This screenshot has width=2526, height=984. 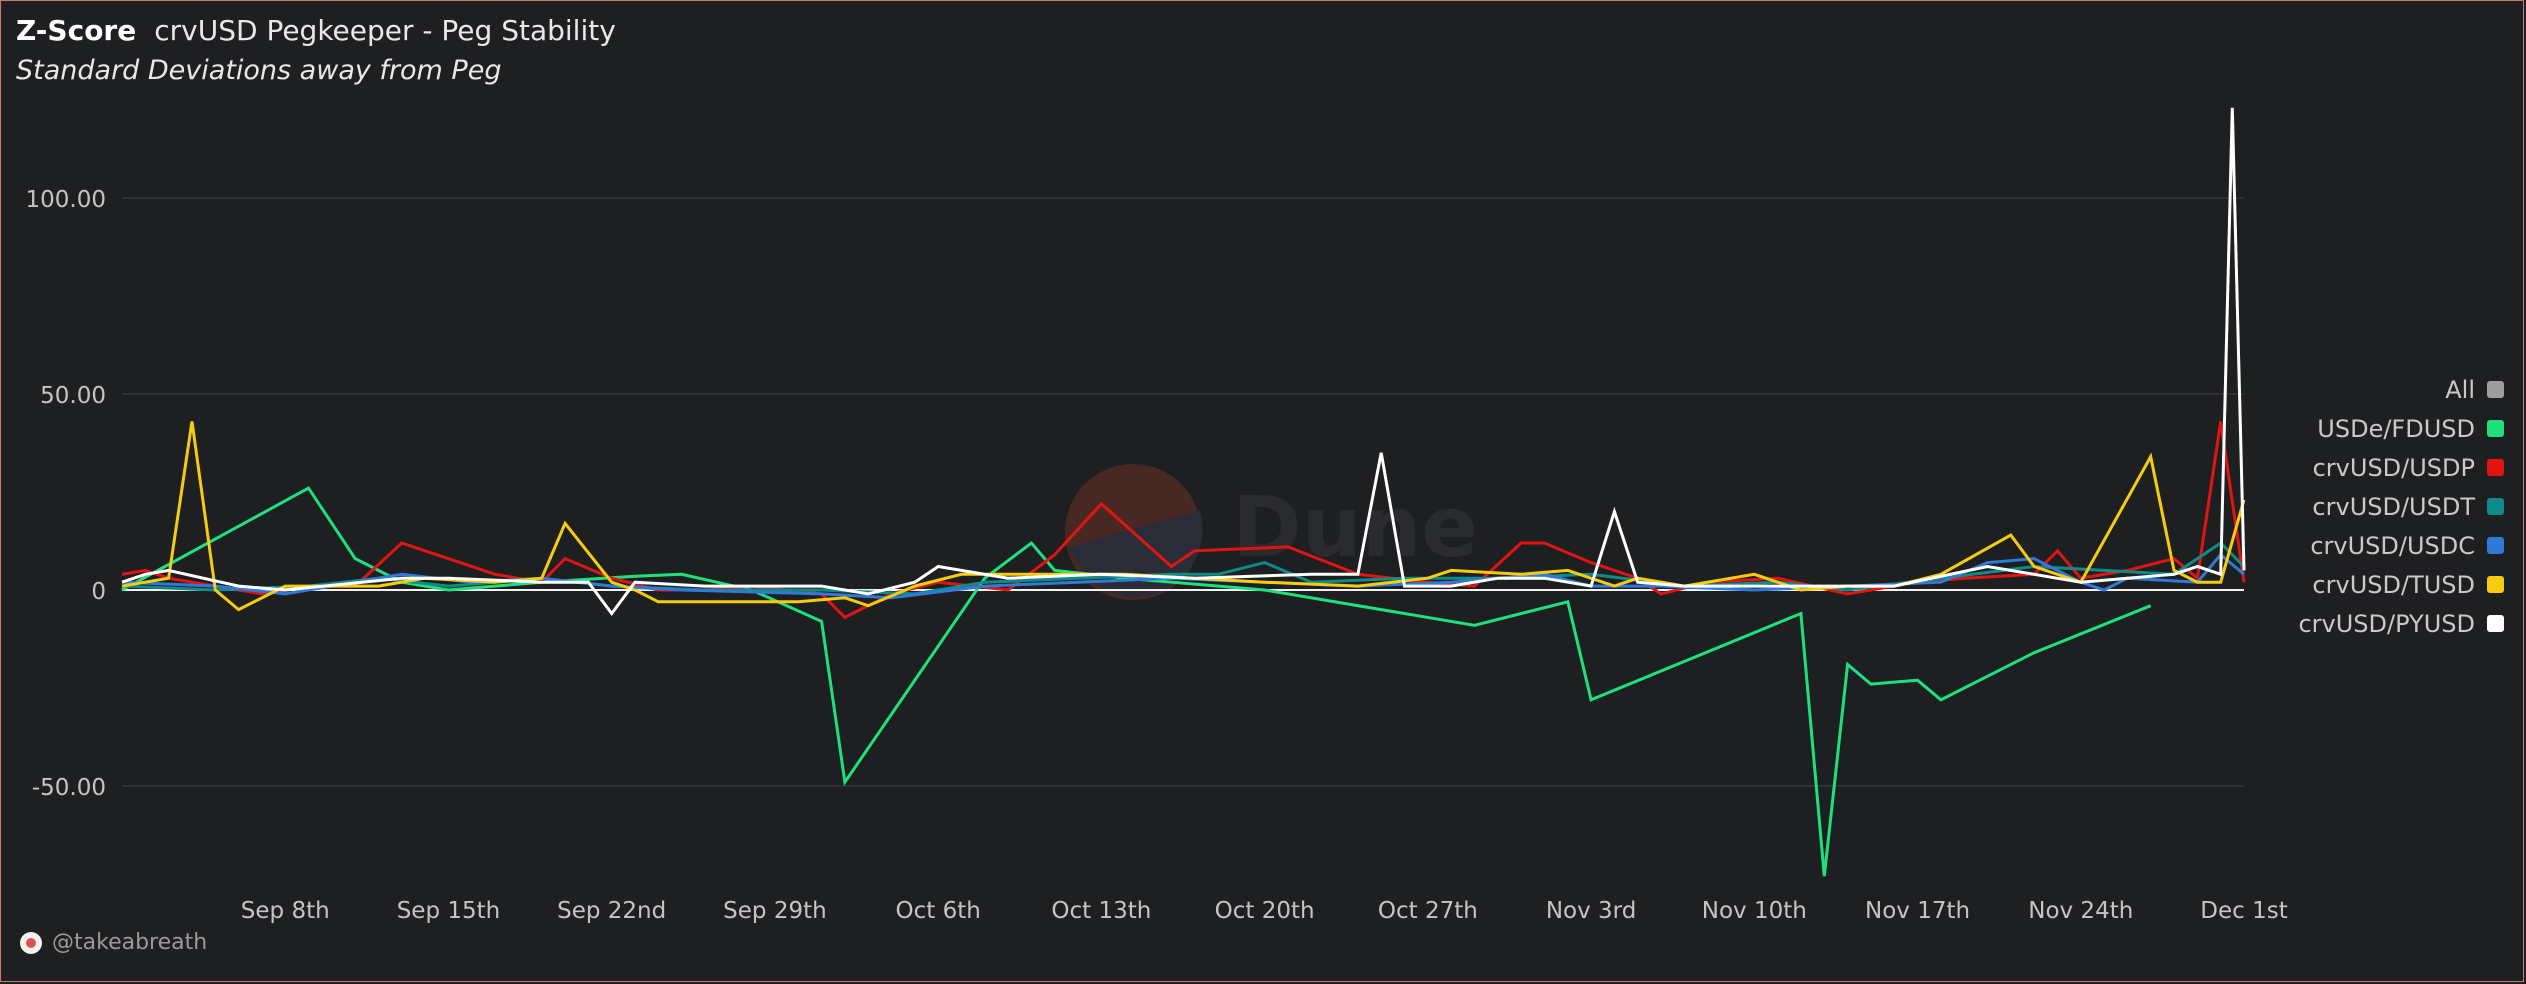 I want to click on x-tick-label: Nov 10th, so click(x=1754, y=911).